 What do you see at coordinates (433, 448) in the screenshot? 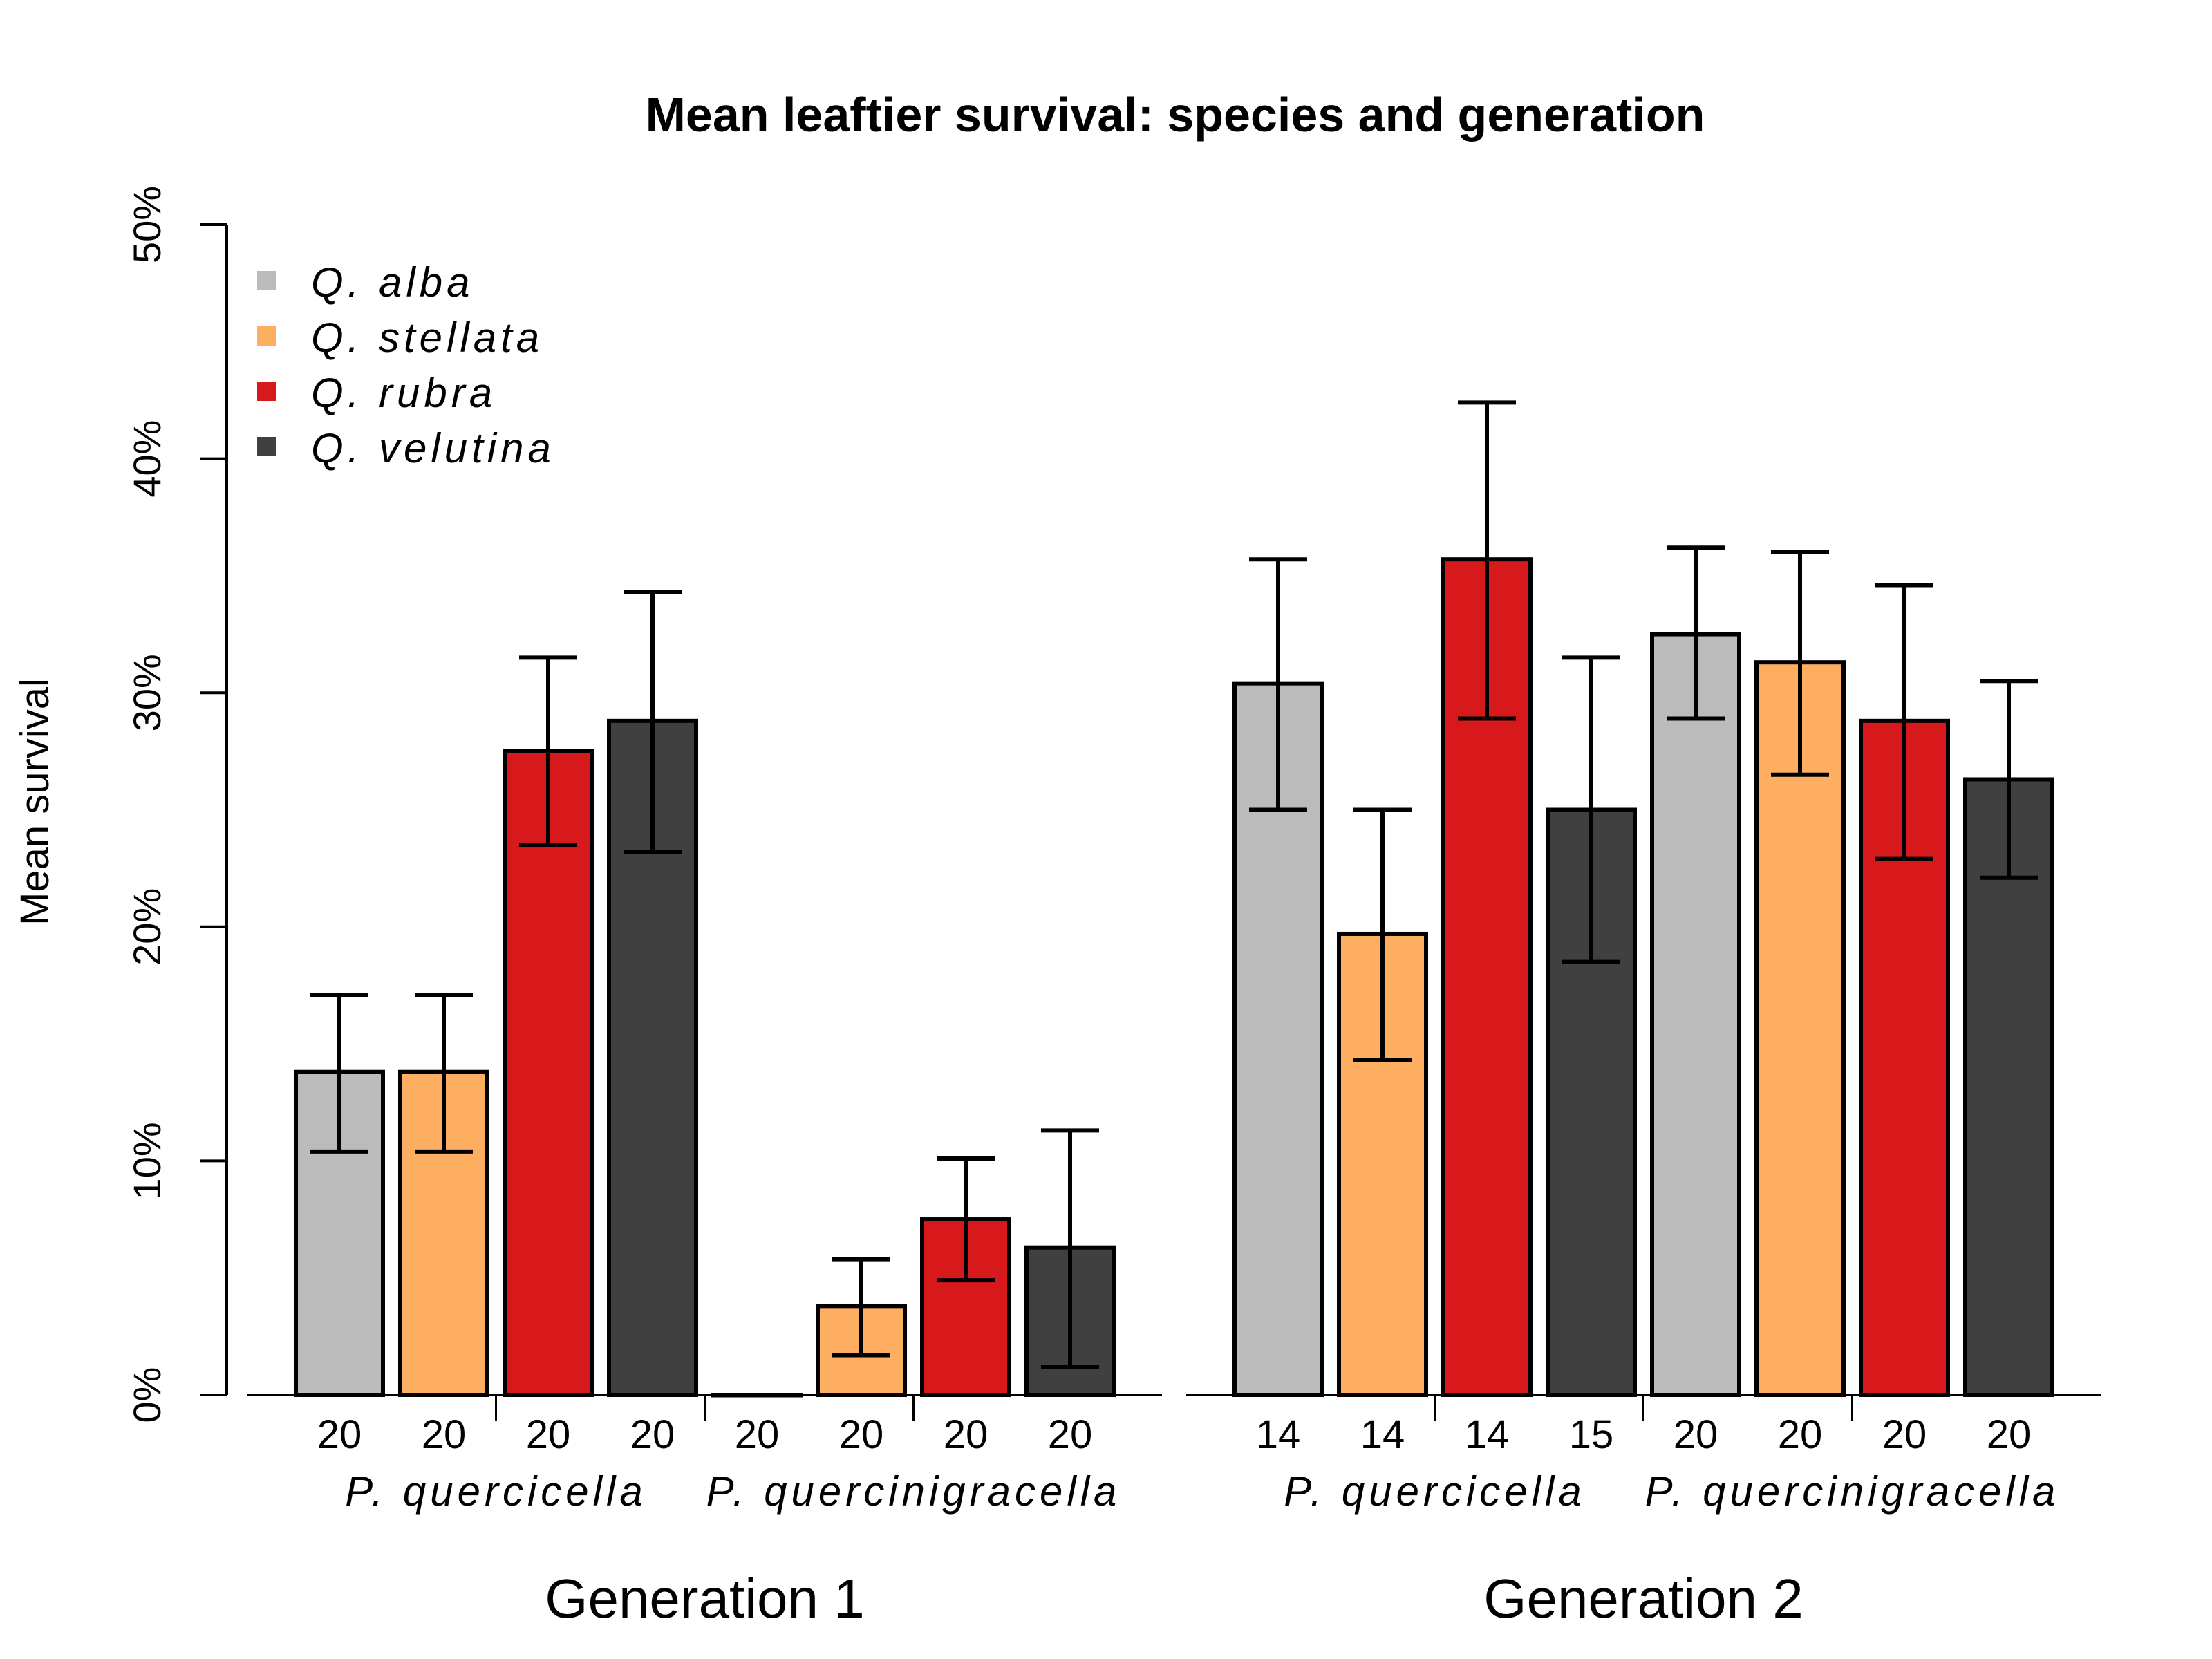
I see `legend-label: Q. velutina` at bounding box center [433, 448].